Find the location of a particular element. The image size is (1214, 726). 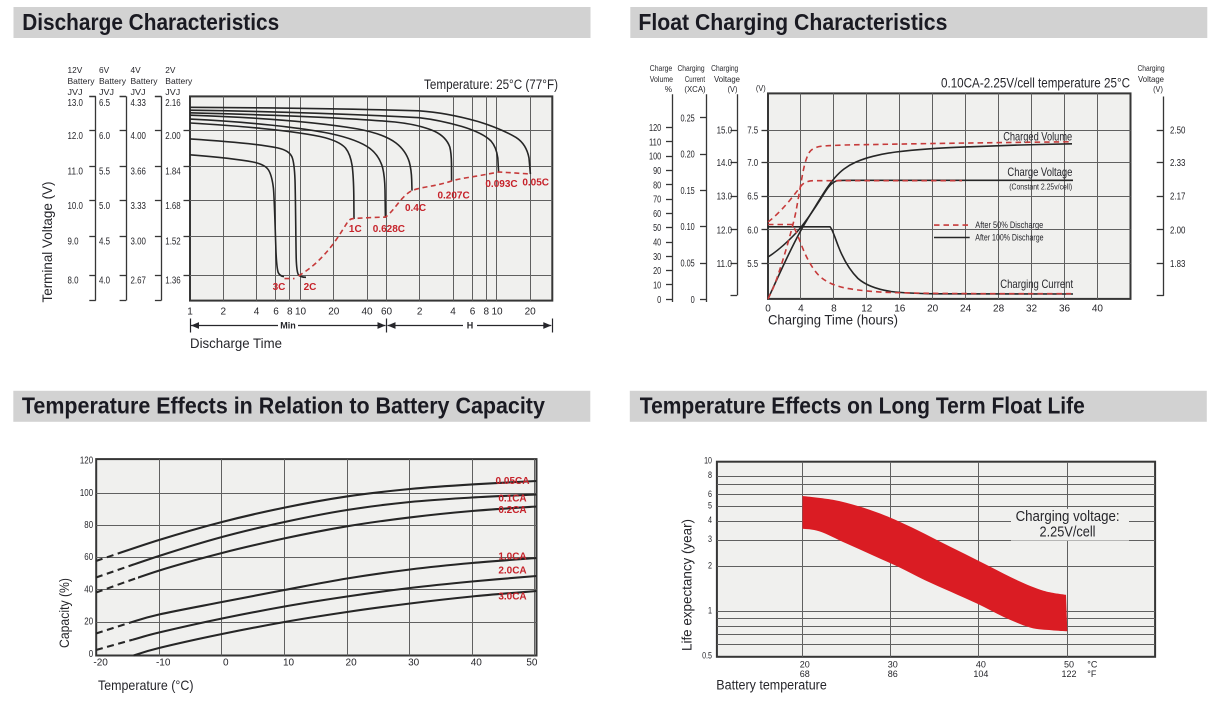

svg-text: Current is located at coordinates (695, 79).